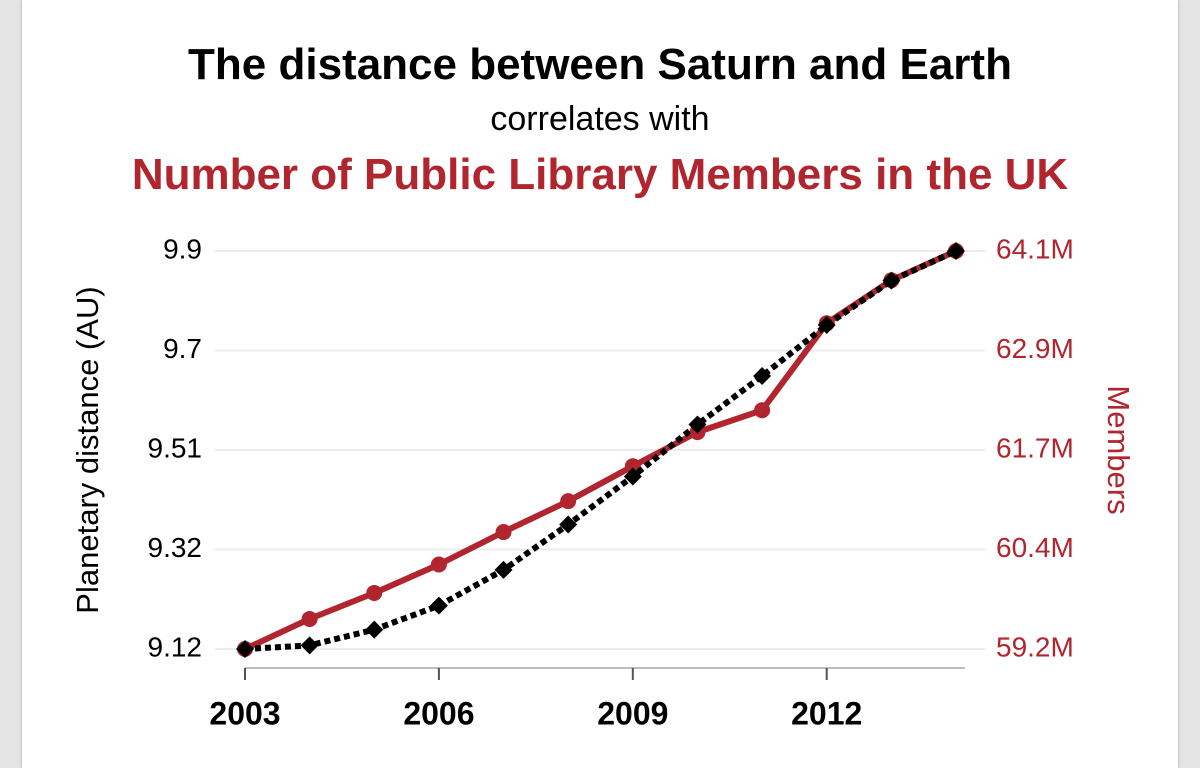 Image resolution: width=1200 pixels, height=768 pixels. I want to click on y-right-tick-label: 60.4M, so click(1035, 547).